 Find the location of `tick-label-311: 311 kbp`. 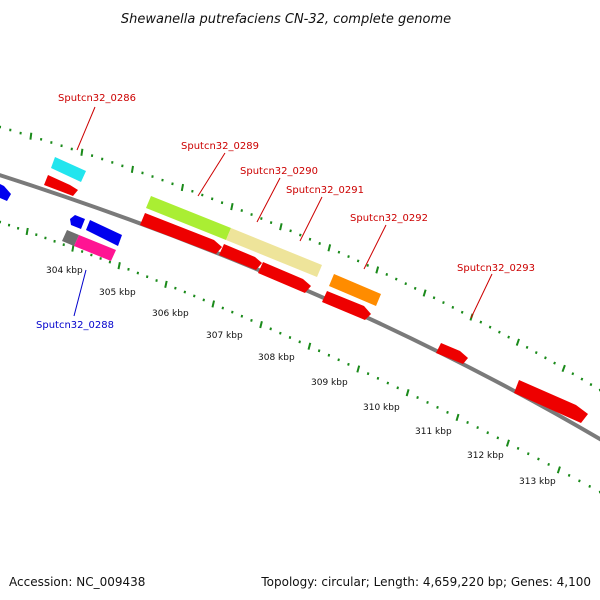

tick-label-311: 311 kbp is located at coordinates (433, 432).